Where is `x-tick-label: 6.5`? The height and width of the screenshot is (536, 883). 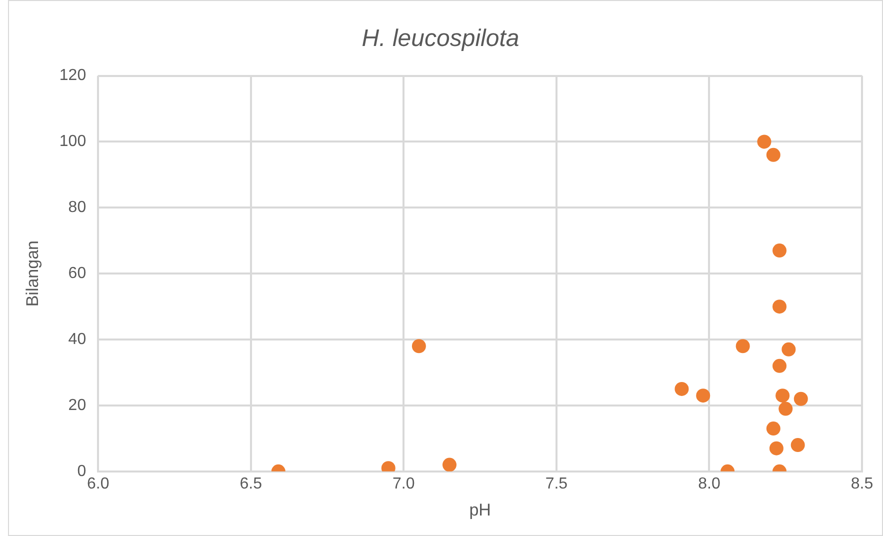
x-tick-label: 6.5 is located at coordinates (251, 483).